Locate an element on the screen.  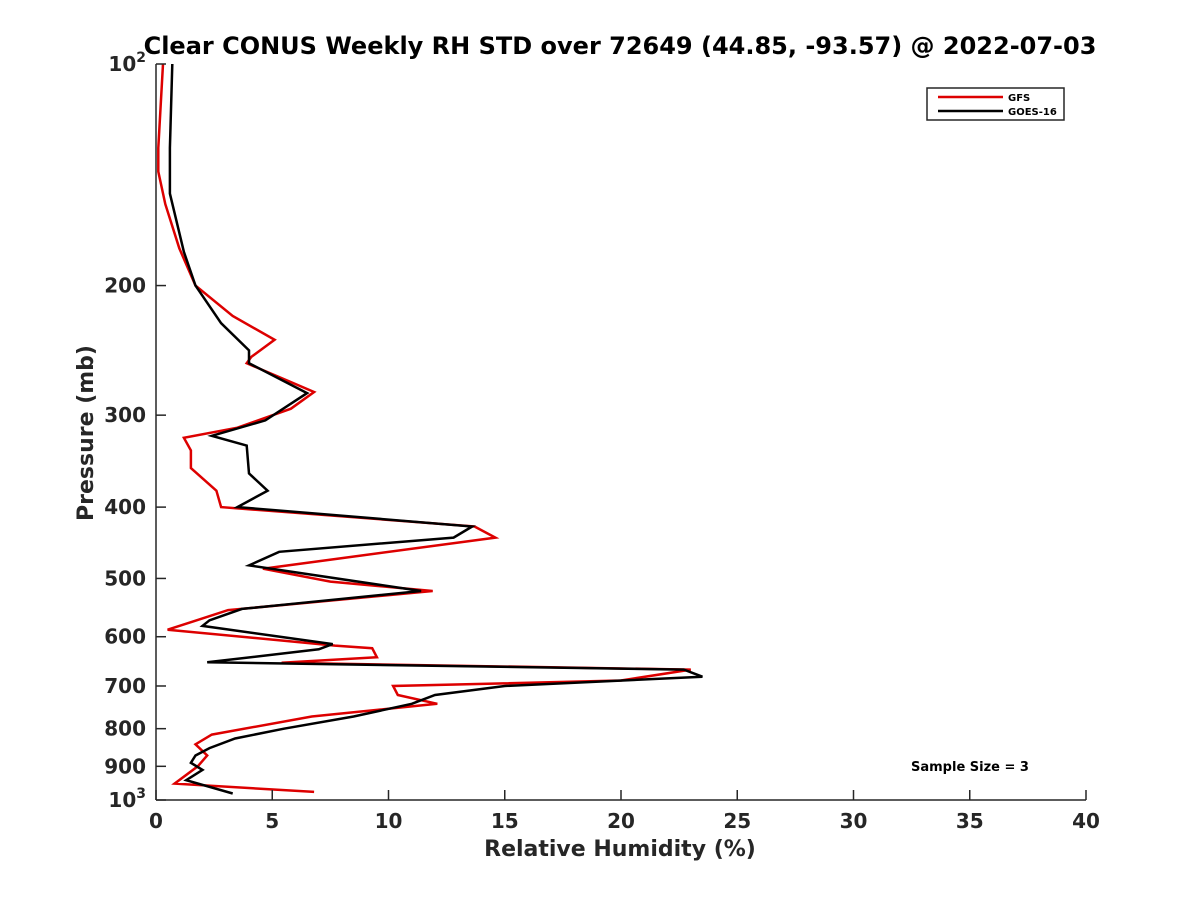
x-axis-title: Relative Humidity (%) is located at coordinates (620, 849).